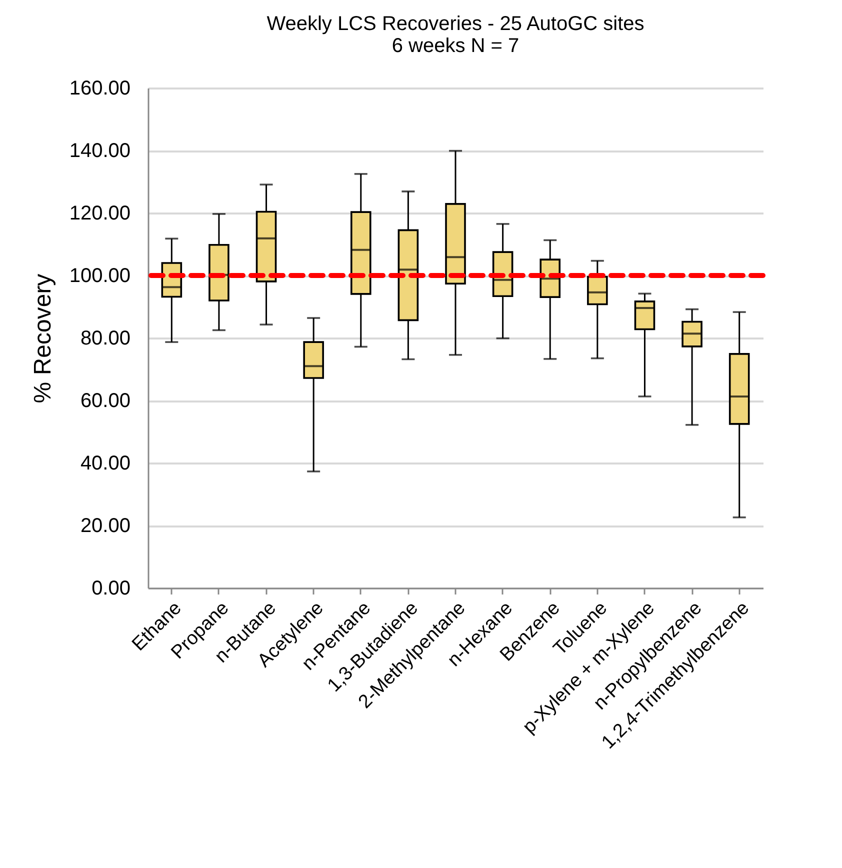 Image resolution: width=842 pixels, height=868 pixels. I want to click on y-tick-label: 80.00, so click(105, 339).